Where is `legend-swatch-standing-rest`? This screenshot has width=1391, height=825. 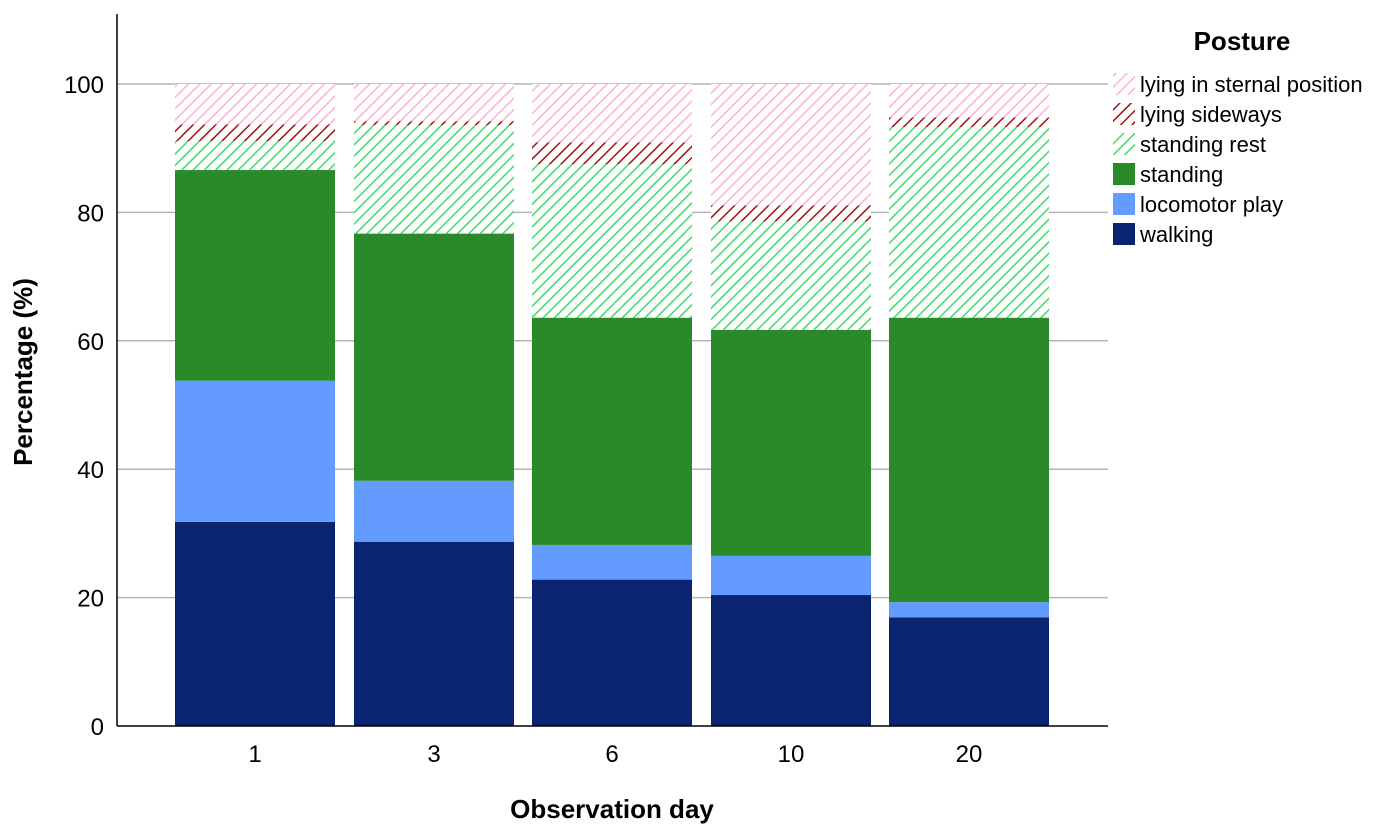
legend-swatch-standing-rest is located at coordinates (1124, 144).